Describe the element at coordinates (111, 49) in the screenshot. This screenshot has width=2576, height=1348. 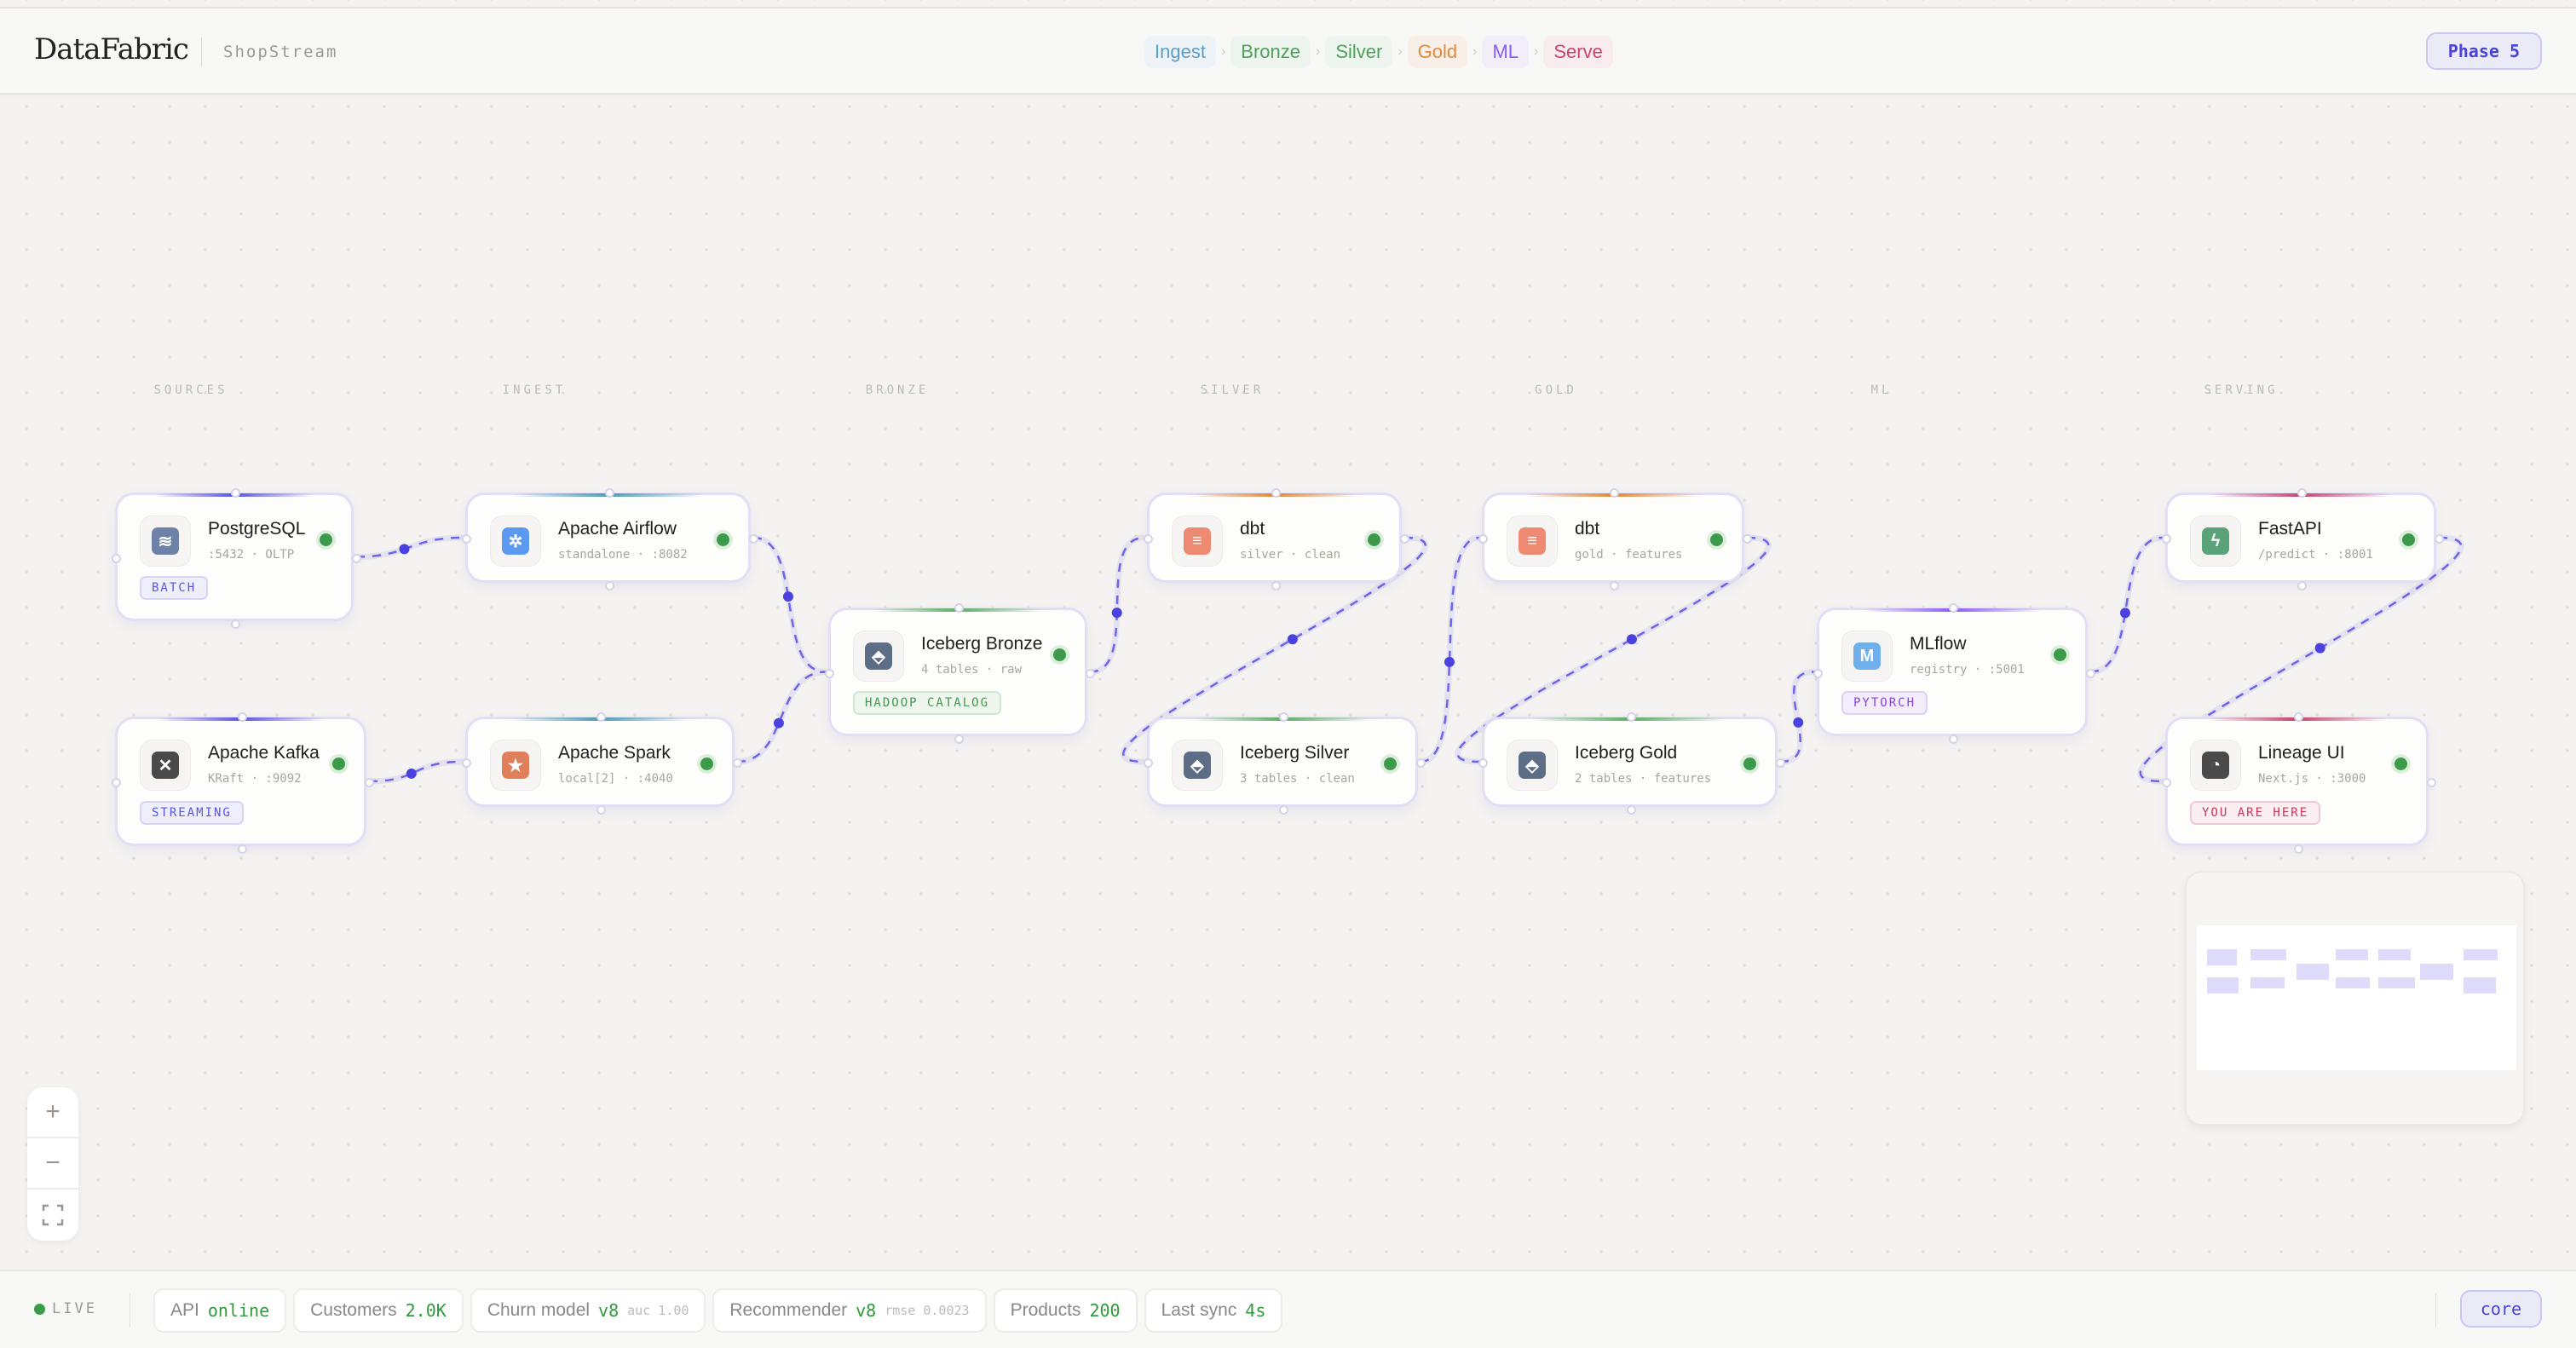
I see `brand-logo: DataFabric` at that location.